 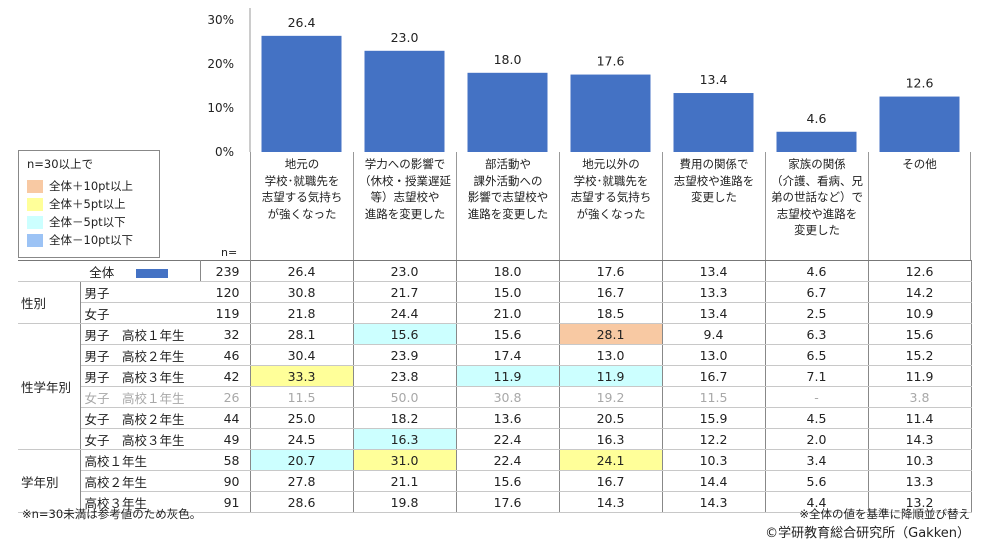 What do you see at coordinates (140, 313) in the screenshot?
I see `row-label: 女子` at bounding box center [140, 313].